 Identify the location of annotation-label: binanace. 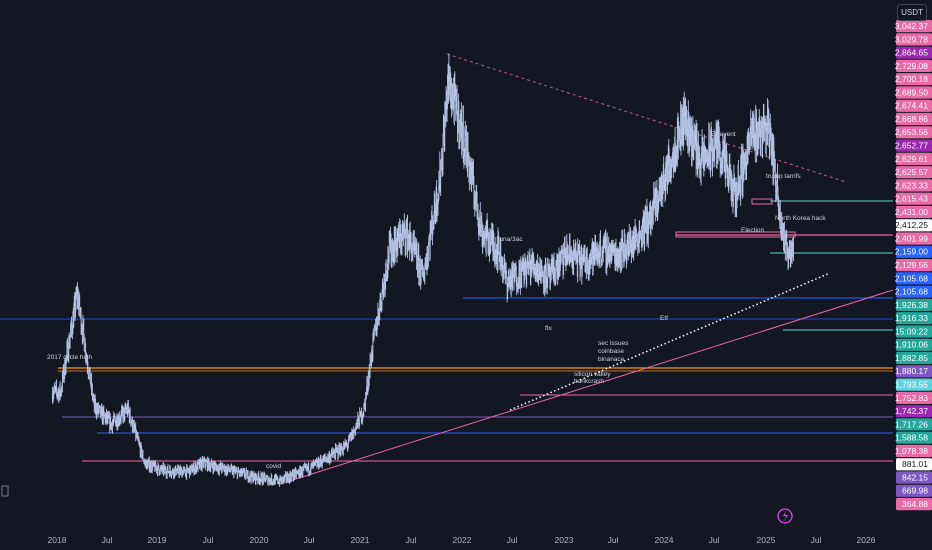
(611, 359).